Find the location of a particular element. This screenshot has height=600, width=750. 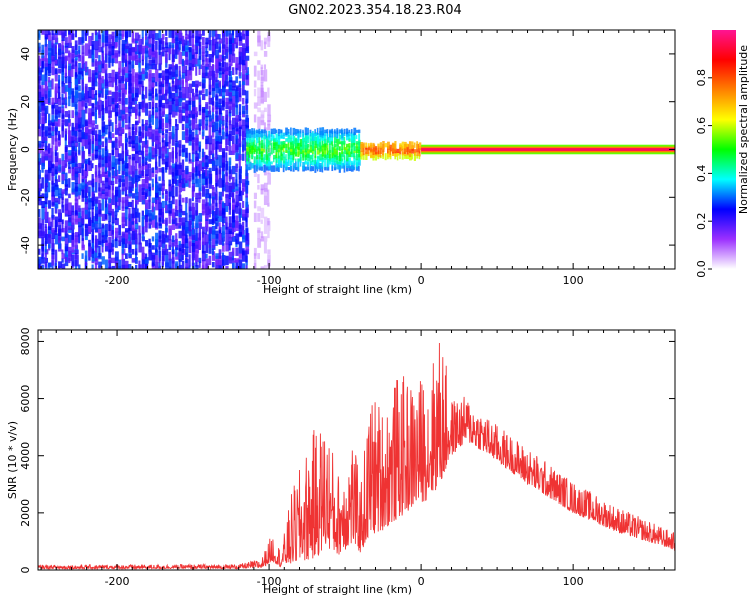

colorbar-ticks: 0.00.20.40.60.8 is located at coordinates (703, 173).